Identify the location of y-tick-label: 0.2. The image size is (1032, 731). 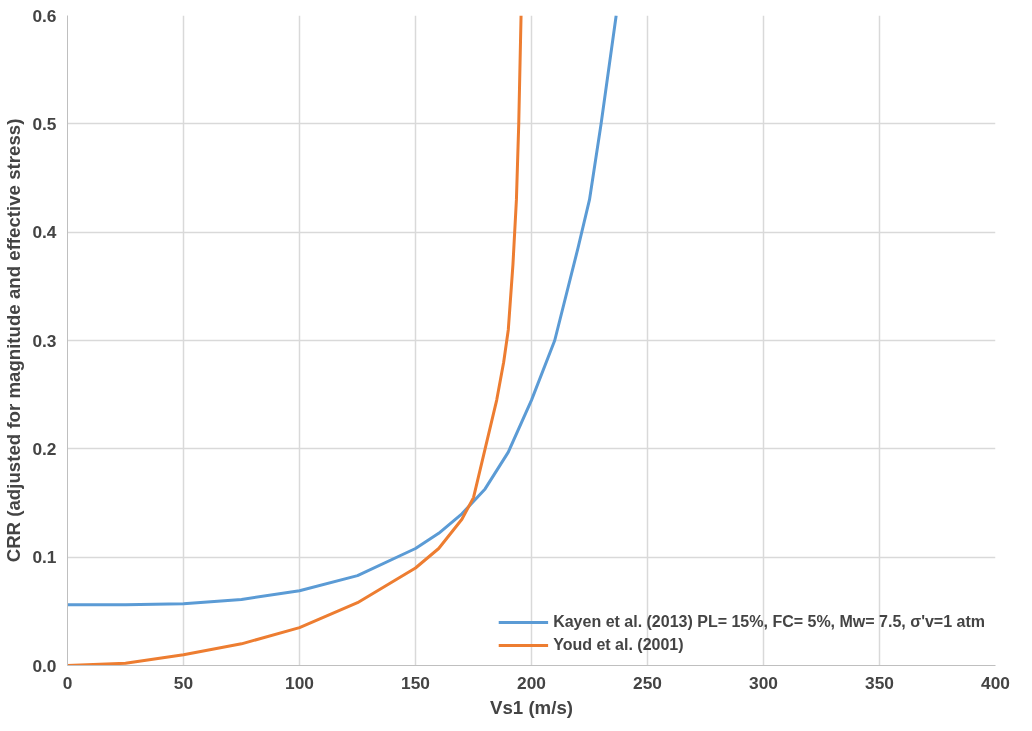
(44, 448).